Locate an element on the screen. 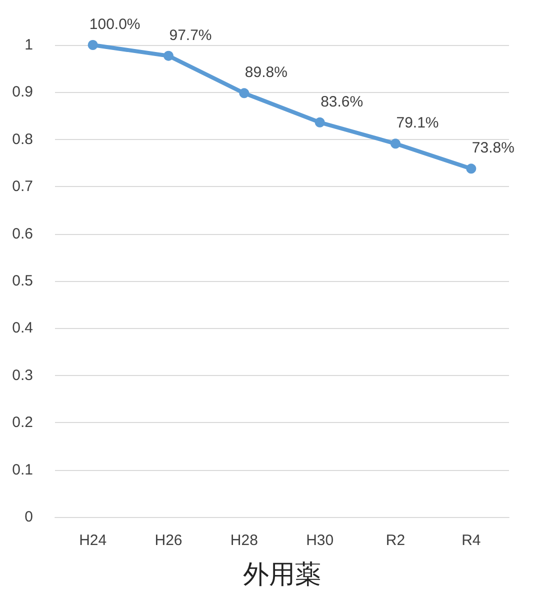  y-tick-label: 0.2 is located at coordinates (22, 423).